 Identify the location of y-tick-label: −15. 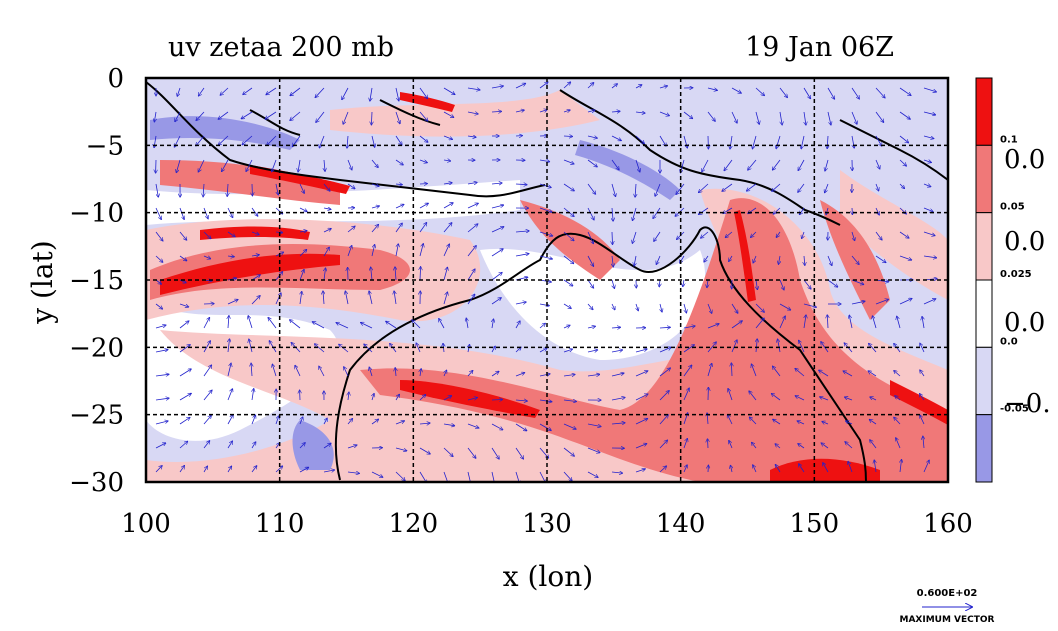
(96, 281).